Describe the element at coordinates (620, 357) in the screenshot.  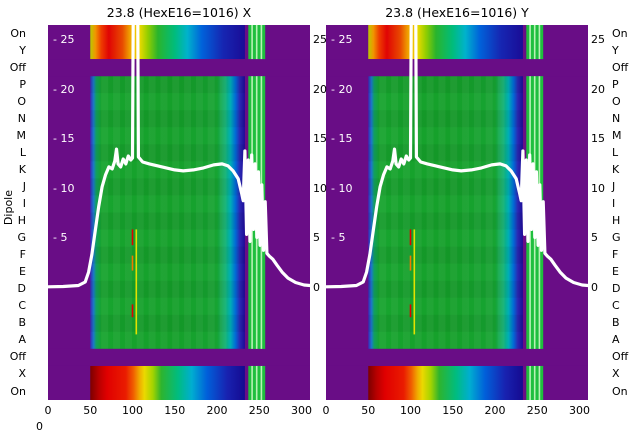
I see `row-label-right-19-off: Off` at that location.